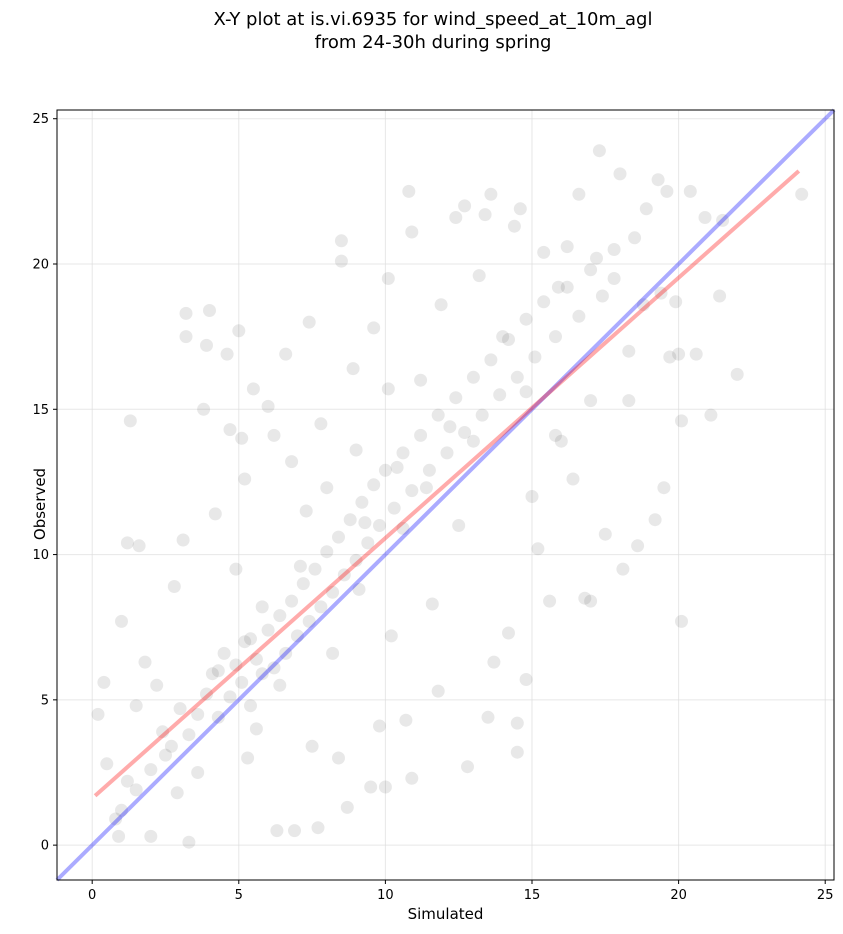 This screenshot has height=934, width=843. Describe the element at coordinates (45, 700) in the screenshot. I see `y-tick-label: 5` at that location.